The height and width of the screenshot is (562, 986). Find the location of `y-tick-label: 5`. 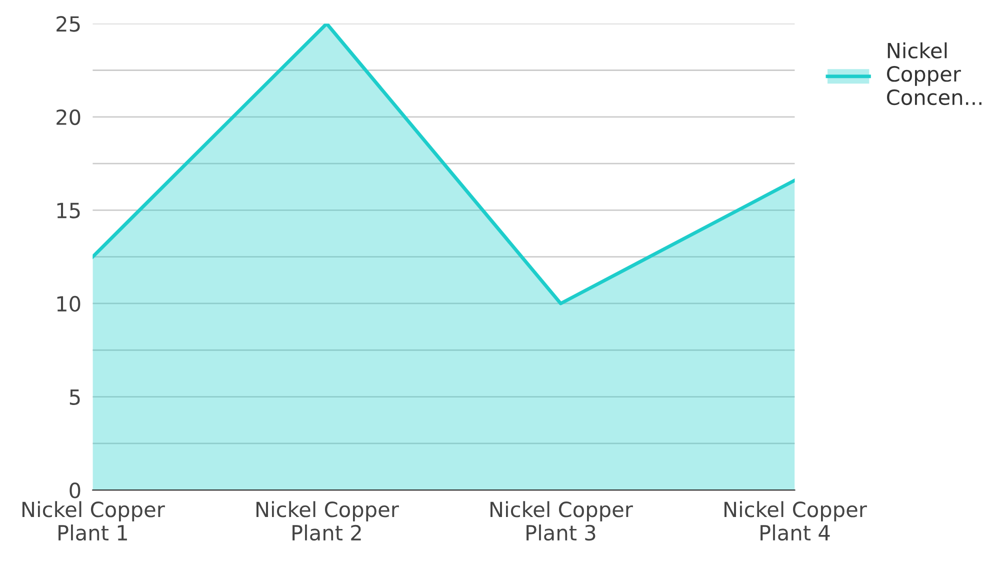

y-tick-label: 5 is located at coordinates (75, 397).